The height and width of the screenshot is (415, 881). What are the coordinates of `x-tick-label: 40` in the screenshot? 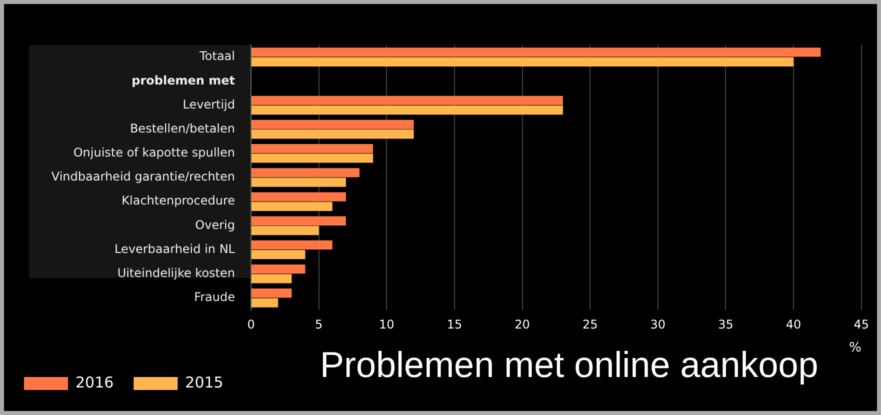 It's located at (794, 324).